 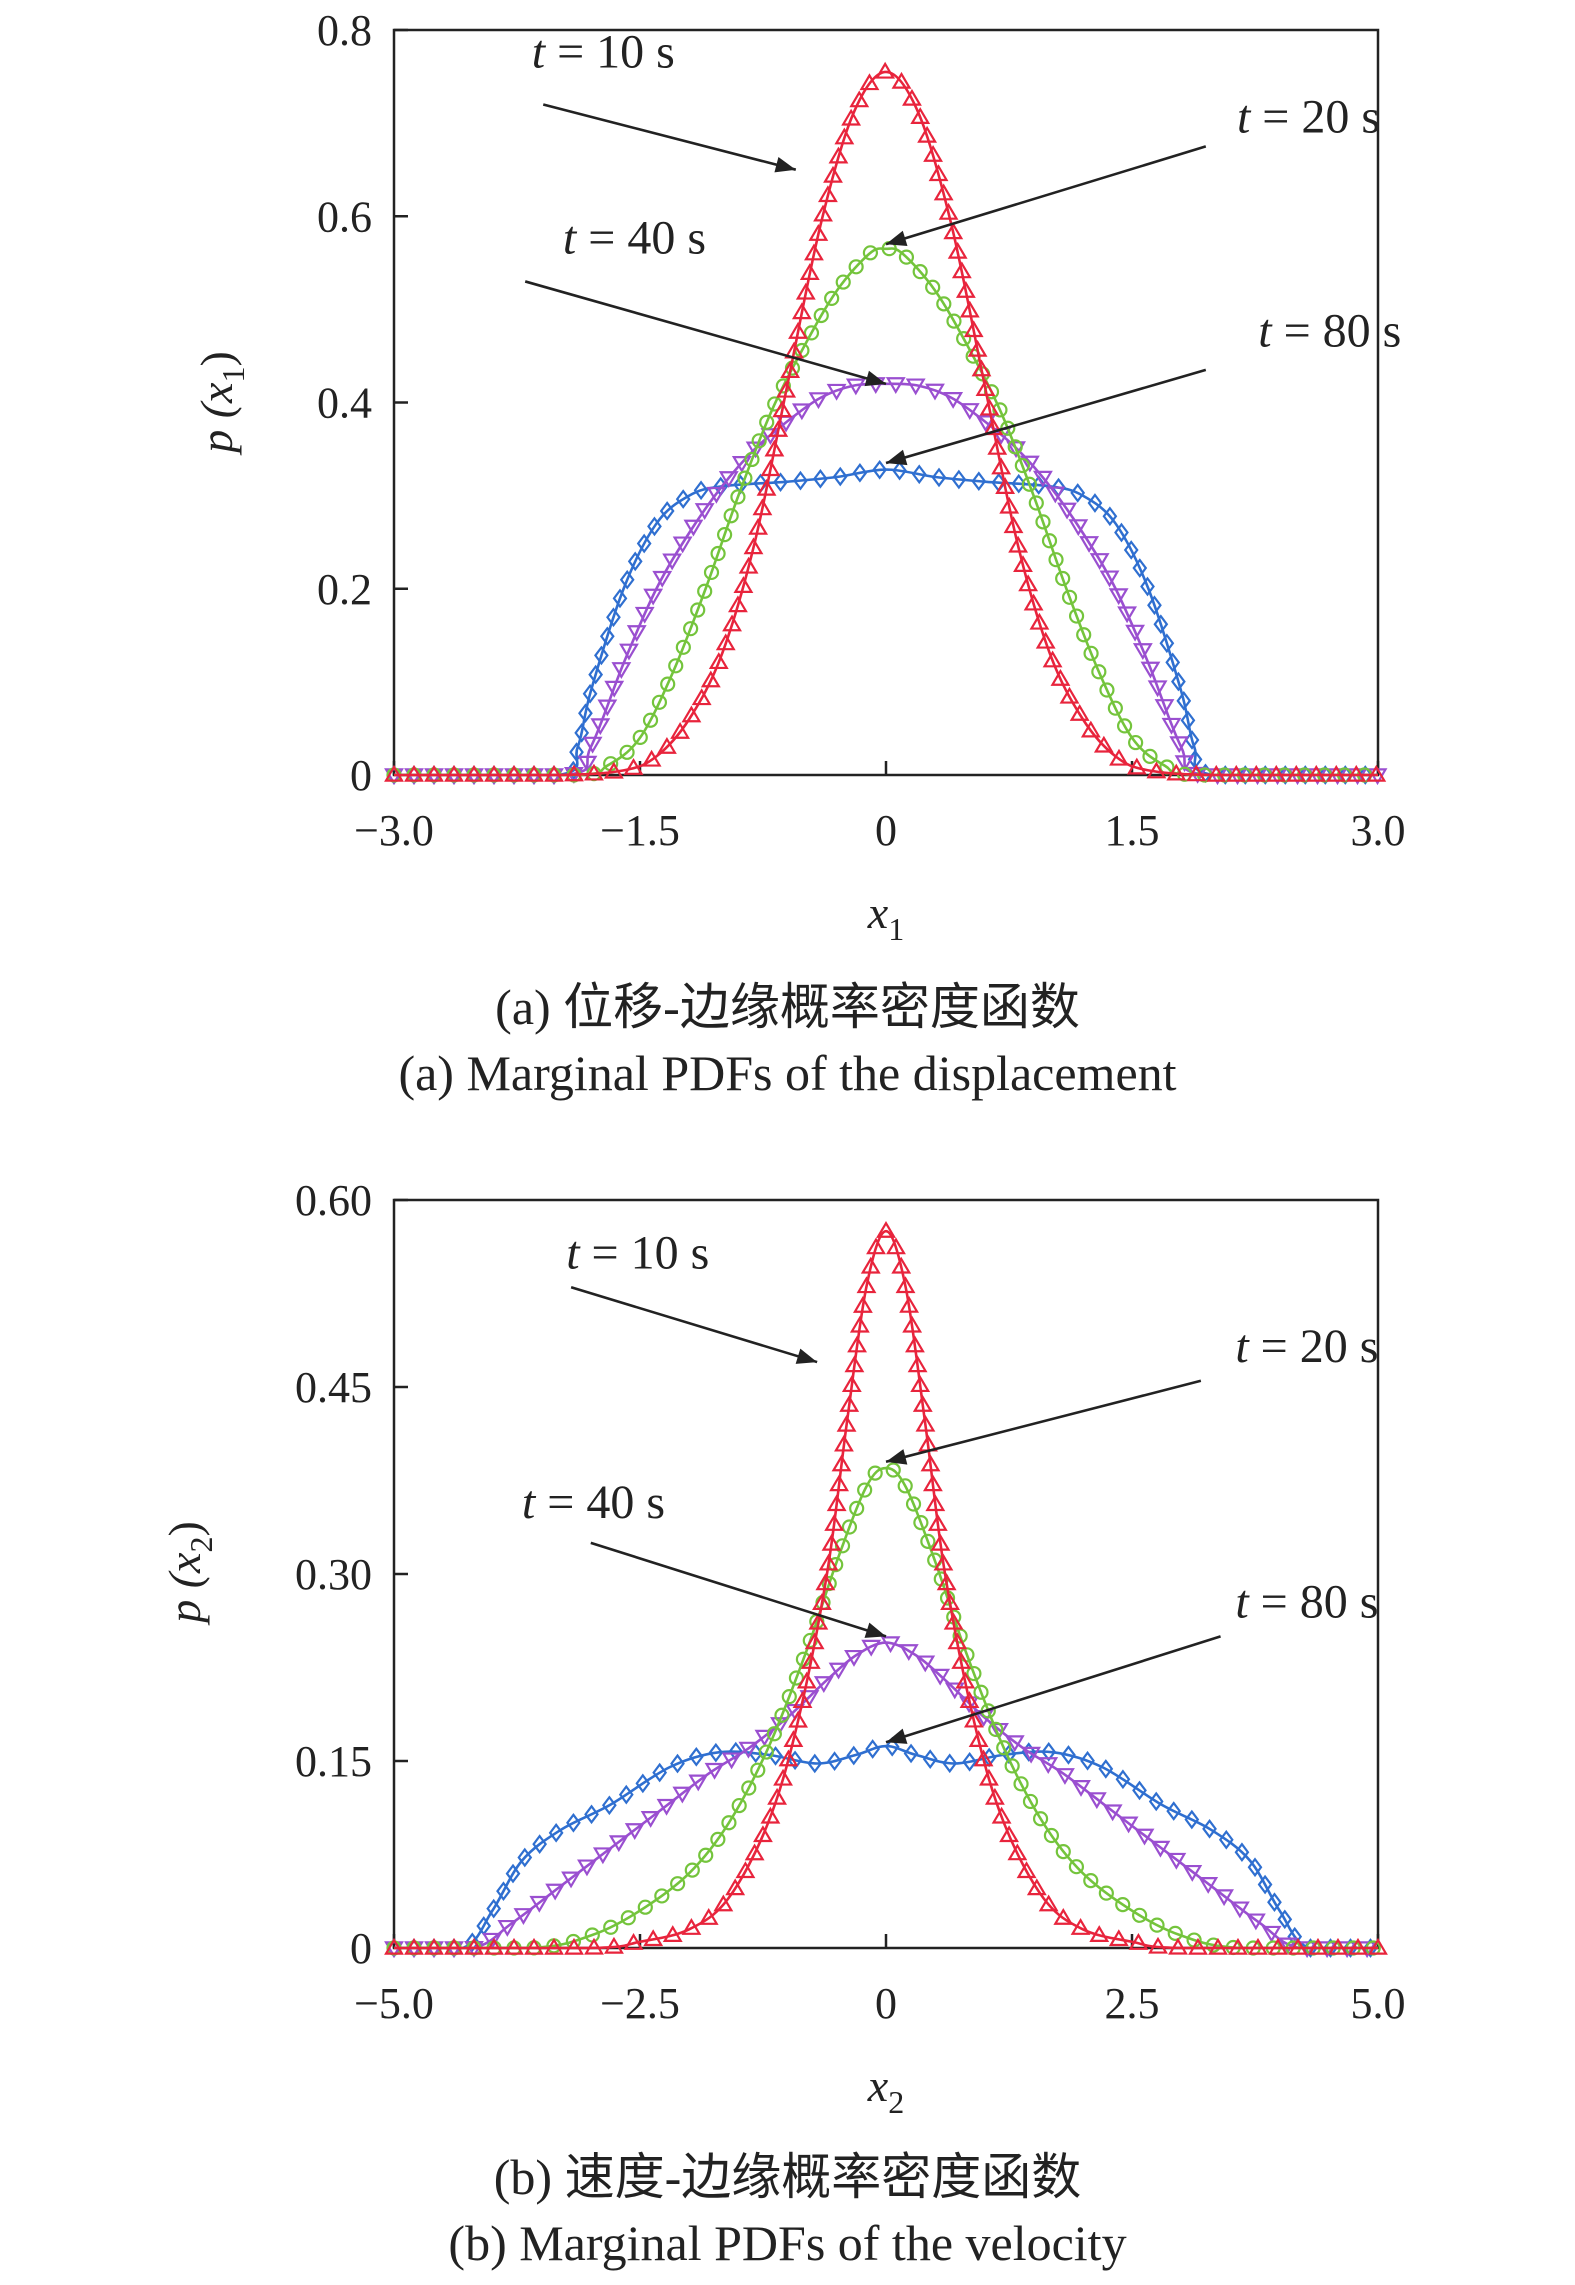 I want to click on x-tick-label: 0, so click(x=886, y=830).